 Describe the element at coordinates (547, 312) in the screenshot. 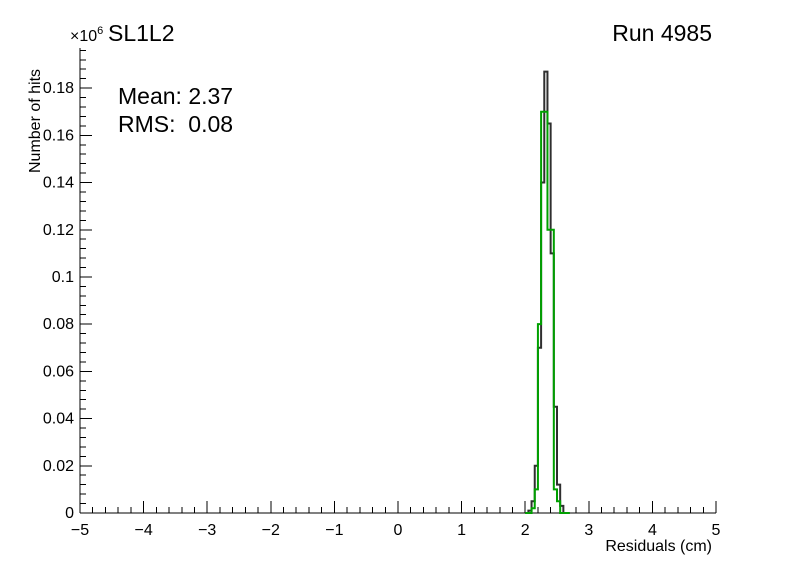

I see `selected-hits-histogram` at that location.